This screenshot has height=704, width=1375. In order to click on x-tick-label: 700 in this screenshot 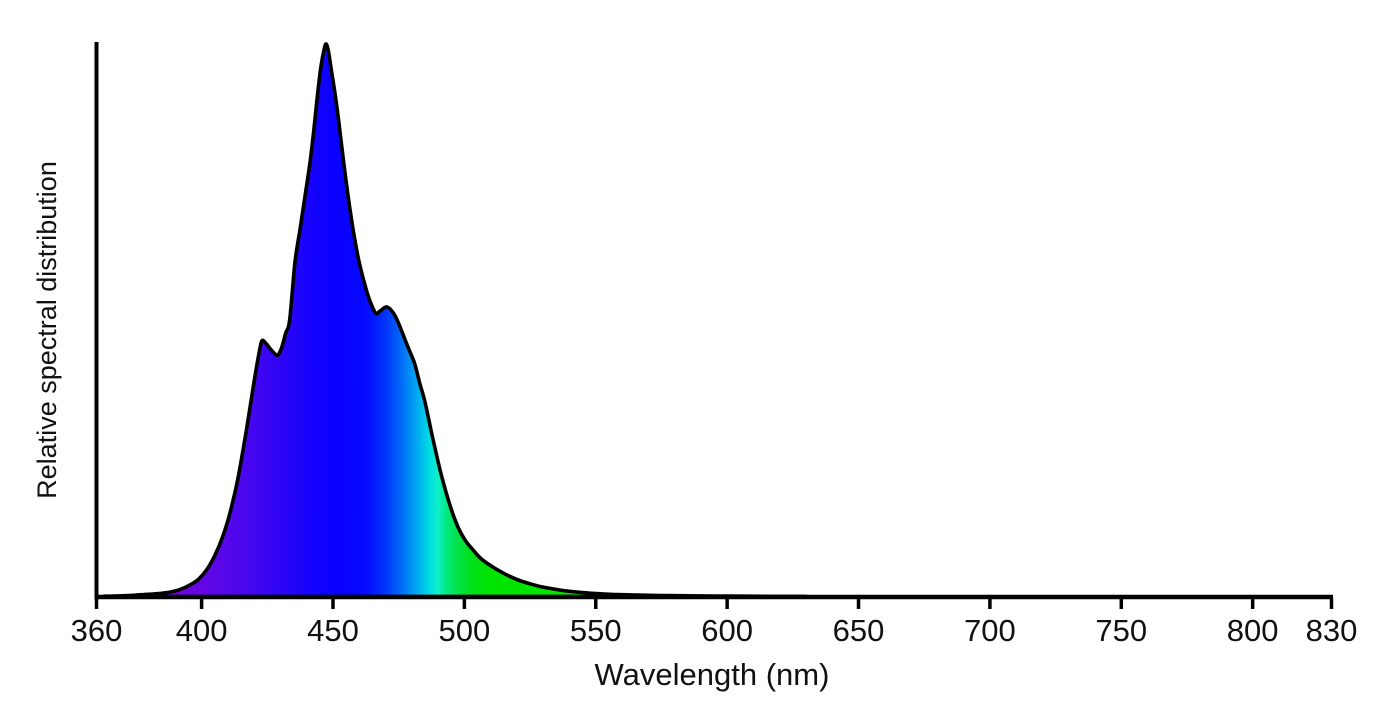, I will do `click(990, 630)`.